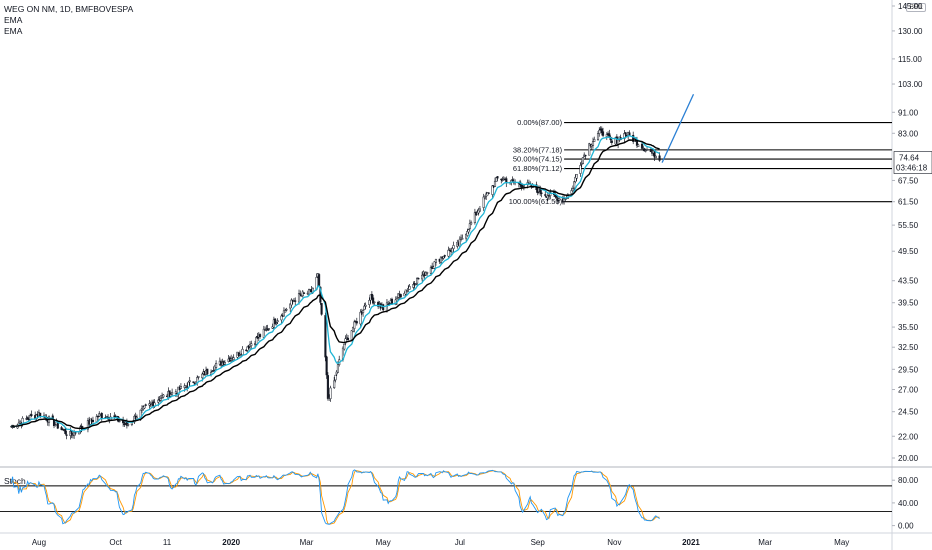 The image size is (932, 550). What do you see at coordinates (536, 201) in the screenshot?
I see `fib-level-label: 100.00%(61.50)` at bounding box center [536, 201].